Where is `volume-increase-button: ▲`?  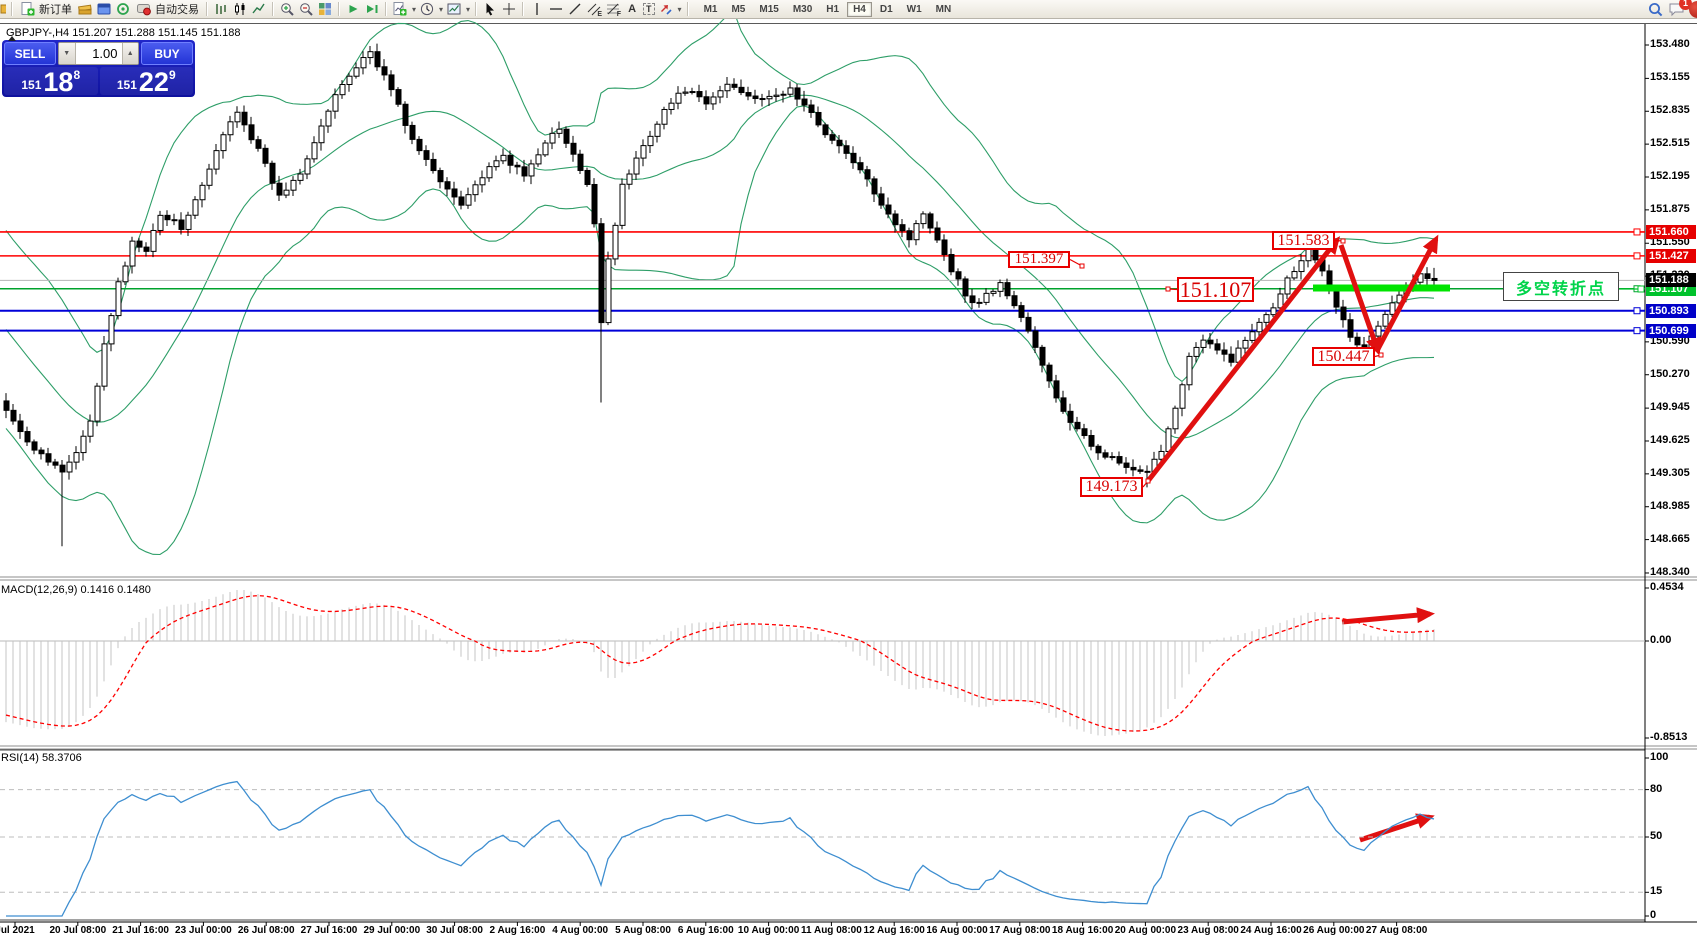 volume-increase-button: ▲ is located at coordinates (129, 53).